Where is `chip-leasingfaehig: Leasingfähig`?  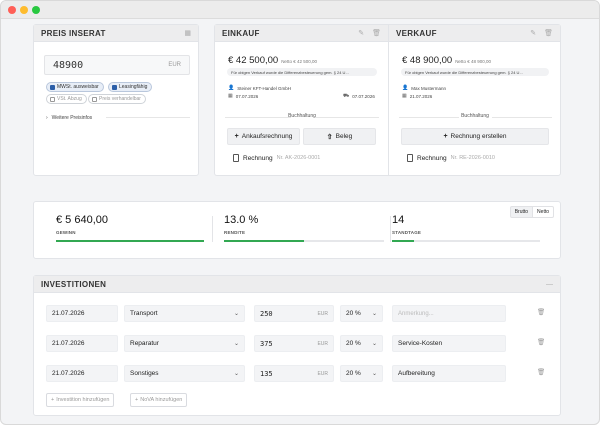
chip-leasingfaehig: Leasingfähig is located at coordinates (130, 87).